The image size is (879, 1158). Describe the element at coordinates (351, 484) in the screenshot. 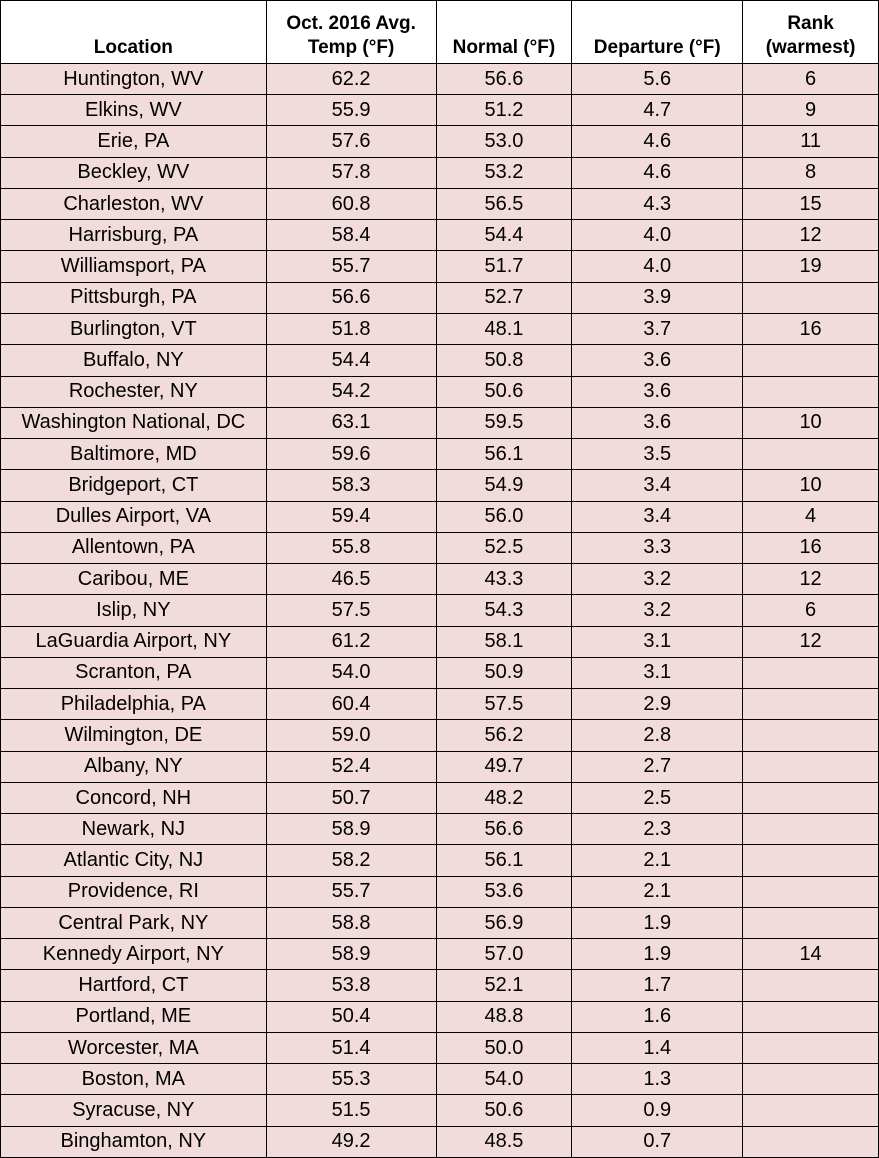

I see `cell-text: 58.3` at that location.